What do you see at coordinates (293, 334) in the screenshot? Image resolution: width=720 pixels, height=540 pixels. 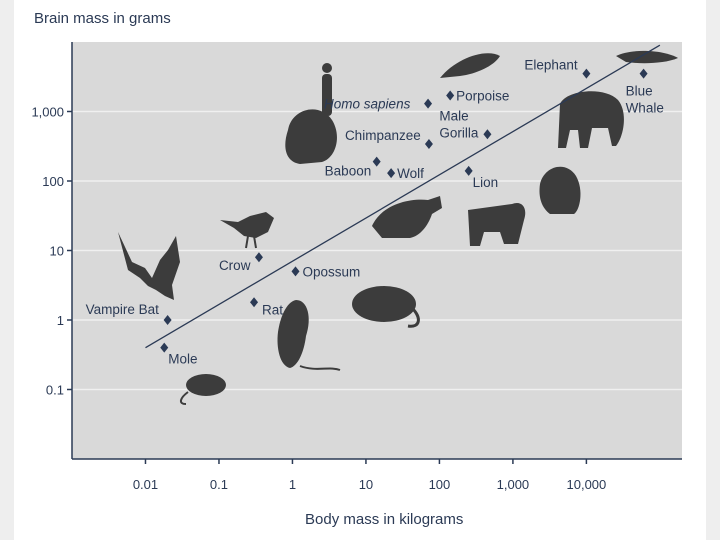 I see `rat-silhouette` at bounding box center [293, 334].